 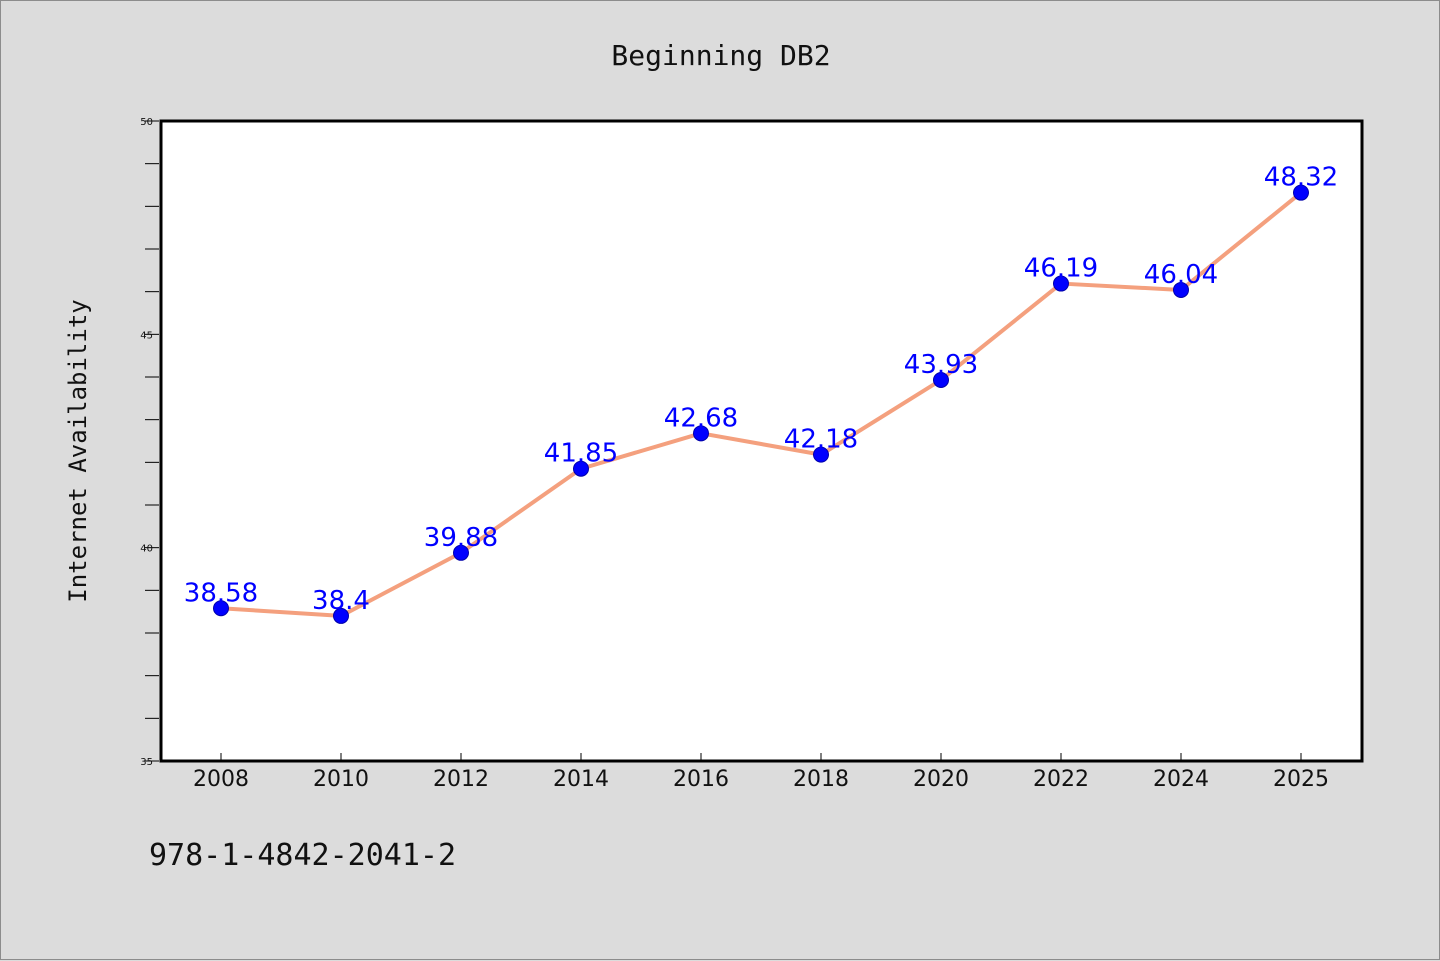 What do you see at coordinates (701, 418) in the screenshot?
I see `data-label: 42.68` at bounding box center [701, 418].